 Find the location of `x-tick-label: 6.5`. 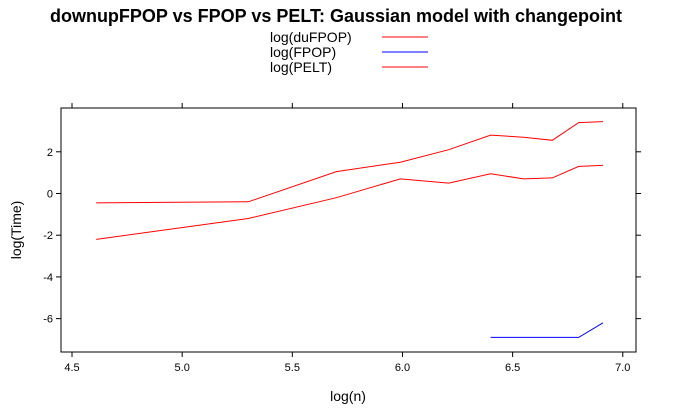

x-tick-label: 6.5 is located at coordinates (512, 368).